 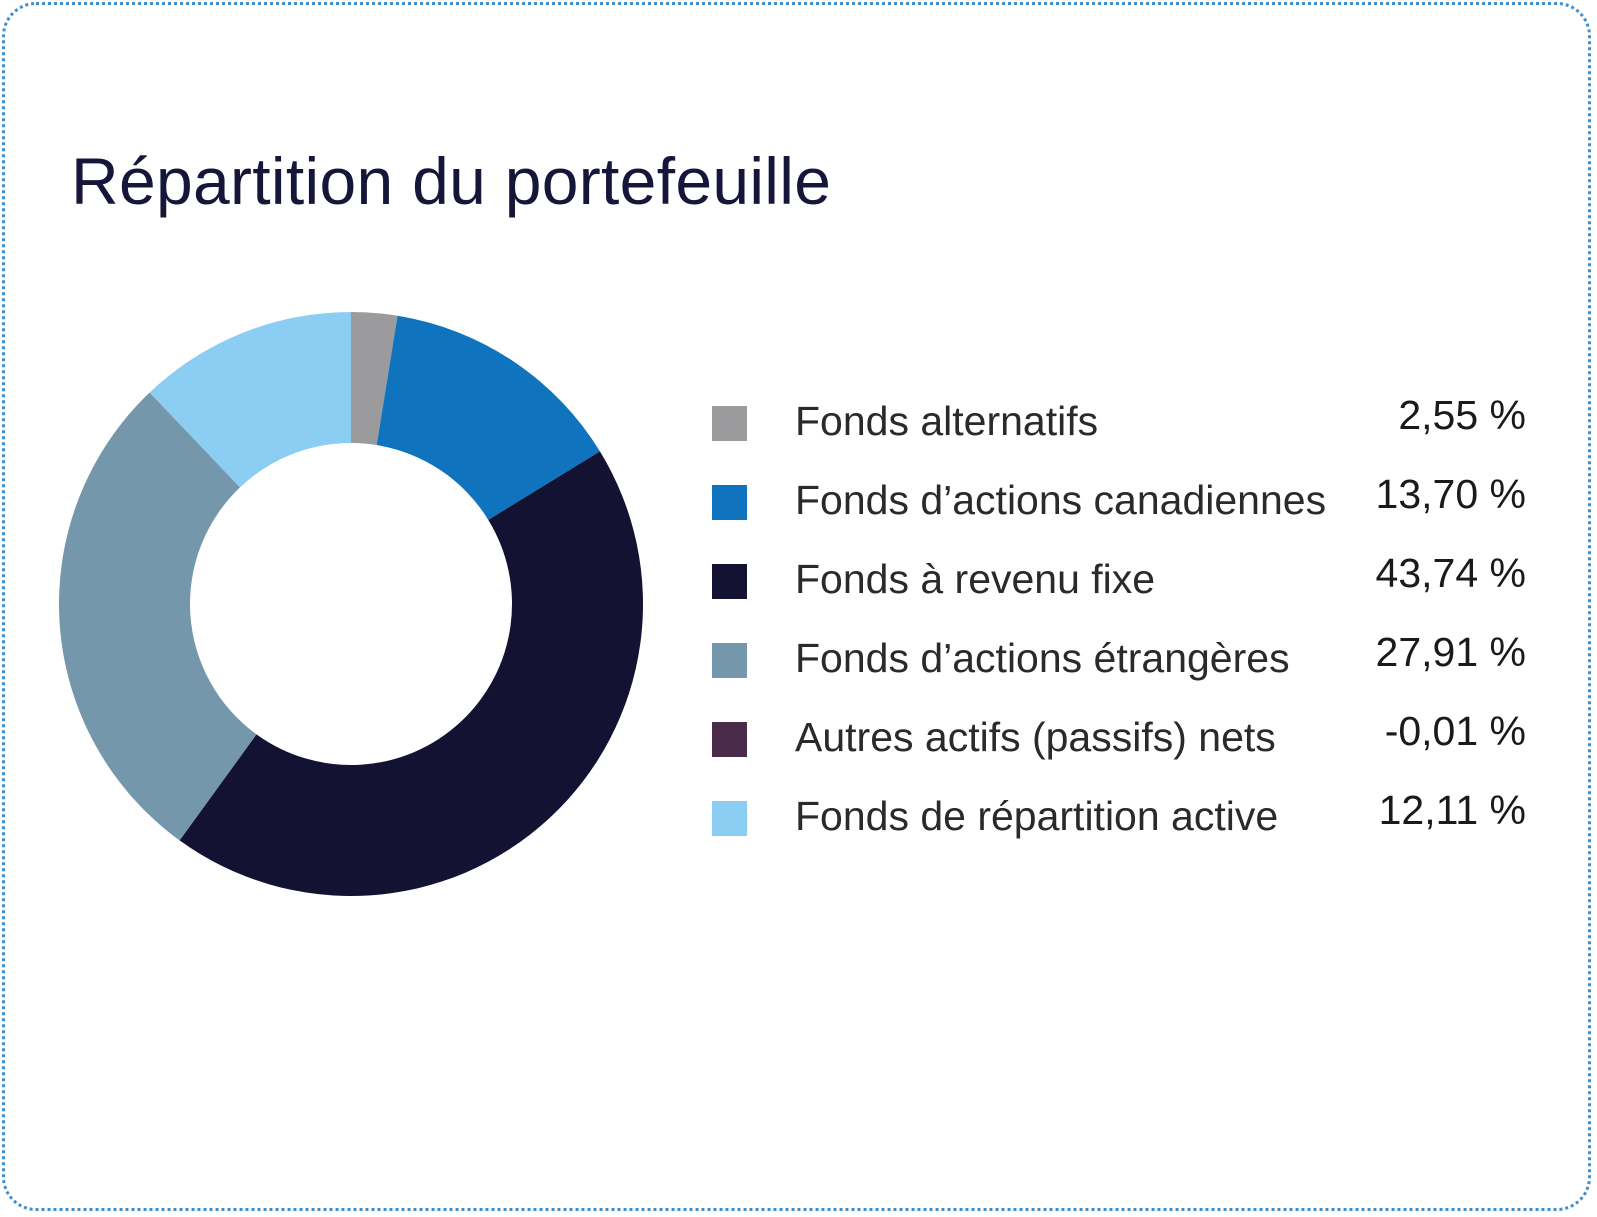 I want to click on legend-item: Fonds d’actions étrangères 27,91 %, so click(x=1119, y=668).